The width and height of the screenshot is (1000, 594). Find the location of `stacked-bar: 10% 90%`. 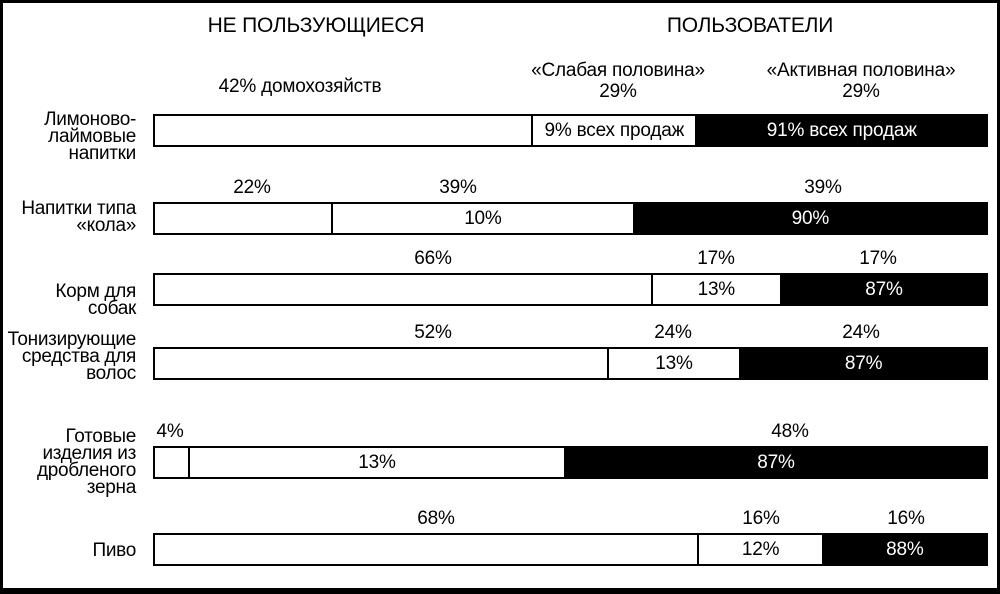

stacked-bar: 10% 90% is located at coordinates (570, 218).